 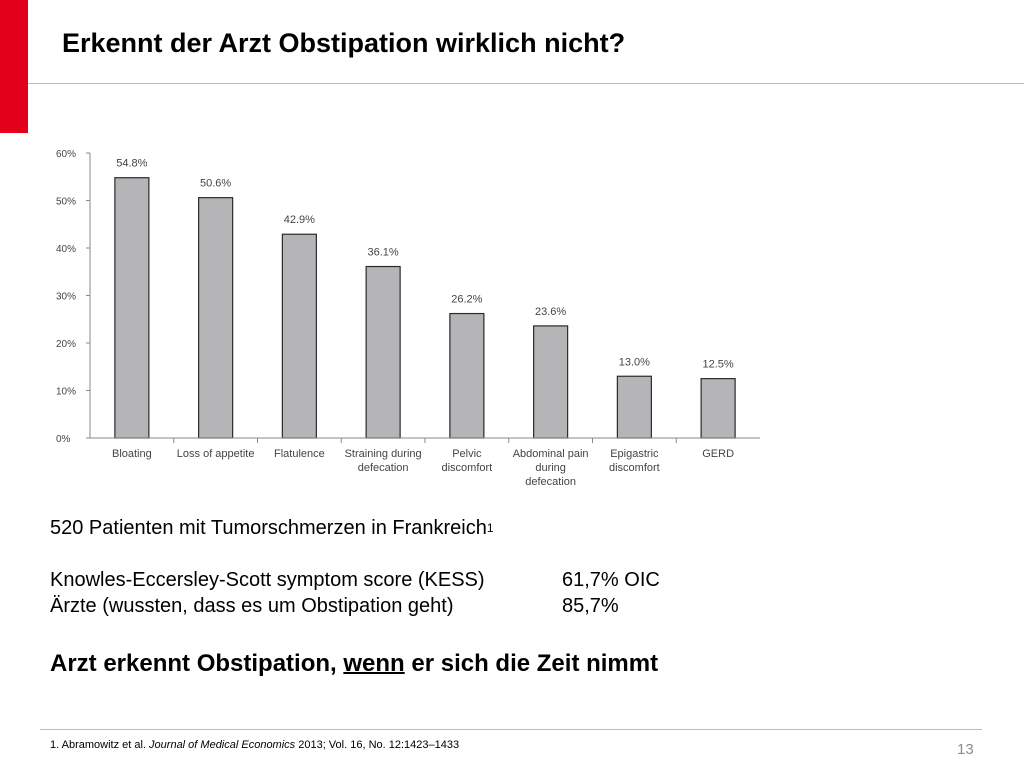 I want to click on doctors-value: 85,7%, so click(x=590, y=606).